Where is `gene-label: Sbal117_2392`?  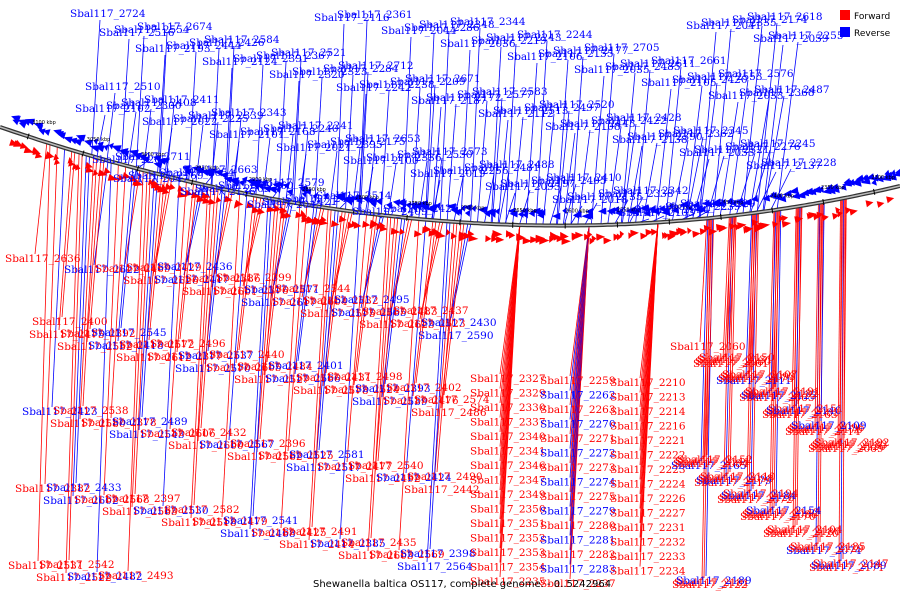
gene-label: Sbal117_2392 is located at coordinates (98, 334).